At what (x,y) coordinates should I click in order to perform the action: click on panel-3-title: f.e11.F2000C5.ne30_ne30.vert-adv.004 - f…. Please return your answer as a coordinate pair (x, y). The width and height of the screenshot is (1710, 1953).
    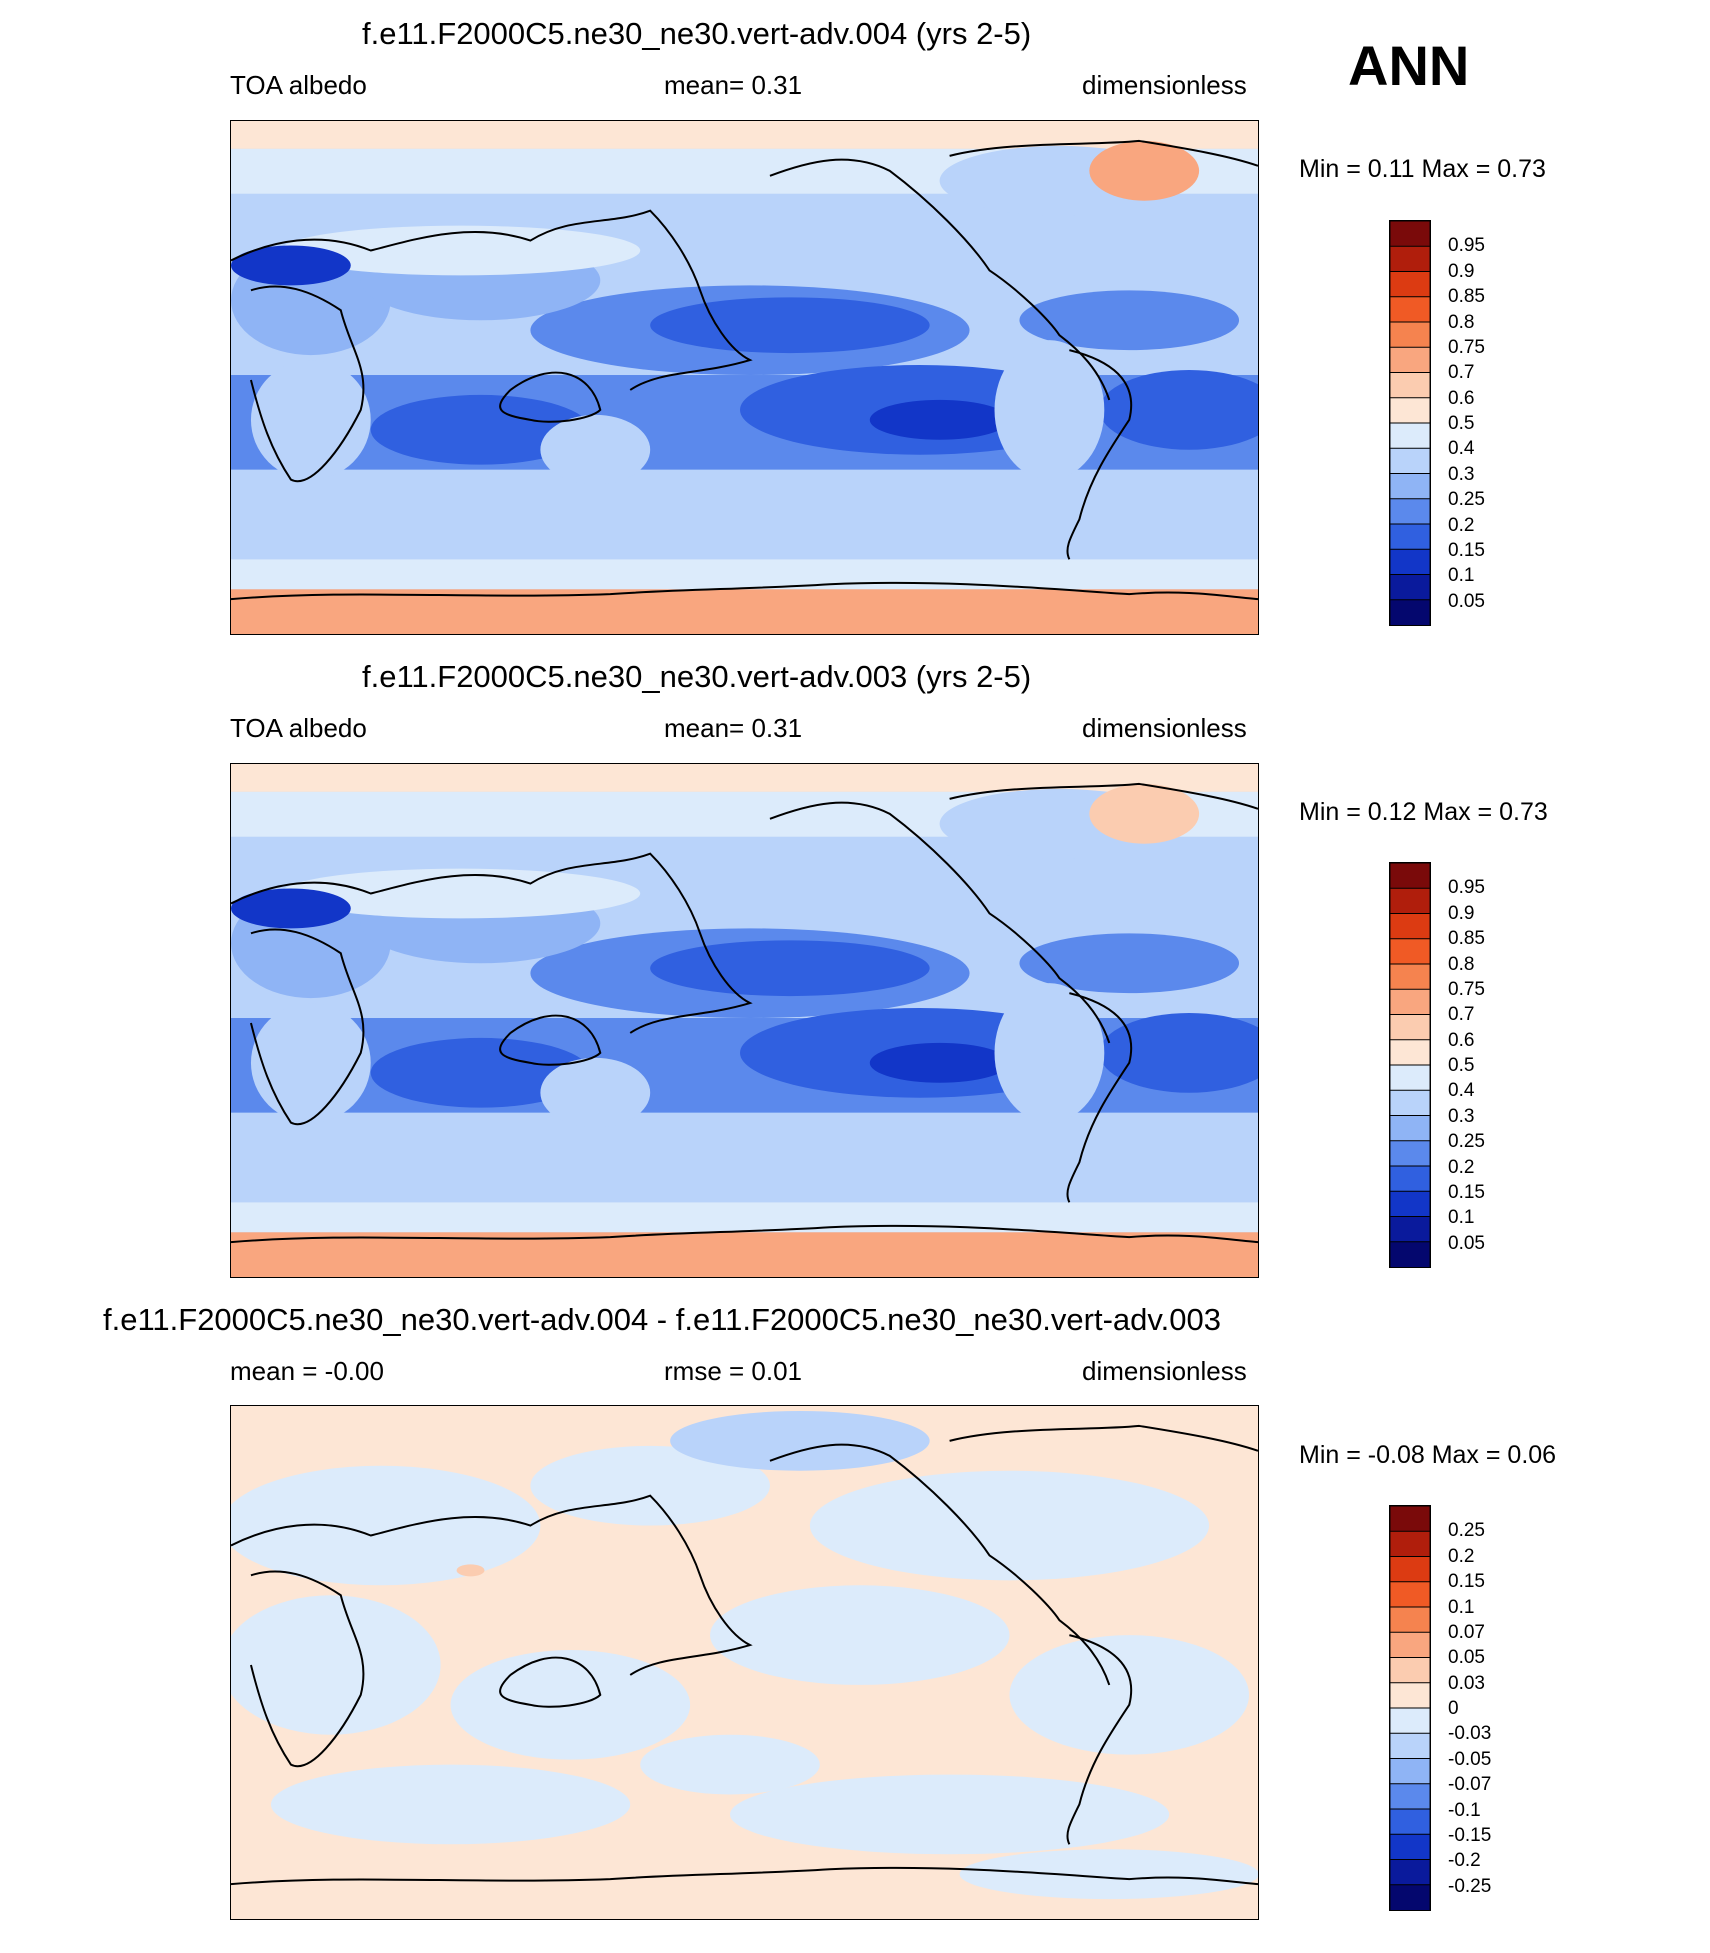
    Looking at the image, I should click on (662, 1319).